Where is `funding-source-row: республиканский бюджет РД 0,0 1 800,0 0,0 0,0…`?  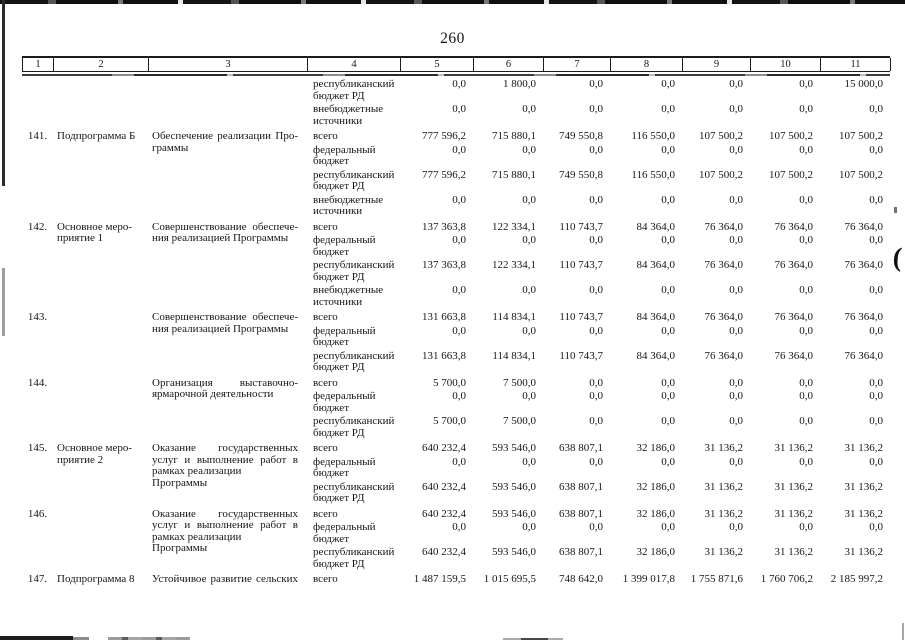 funding-source-row: республиканский бюджет РД 0,0 1 800,0 0,0 0,0… is located at coordinates (598, 90).